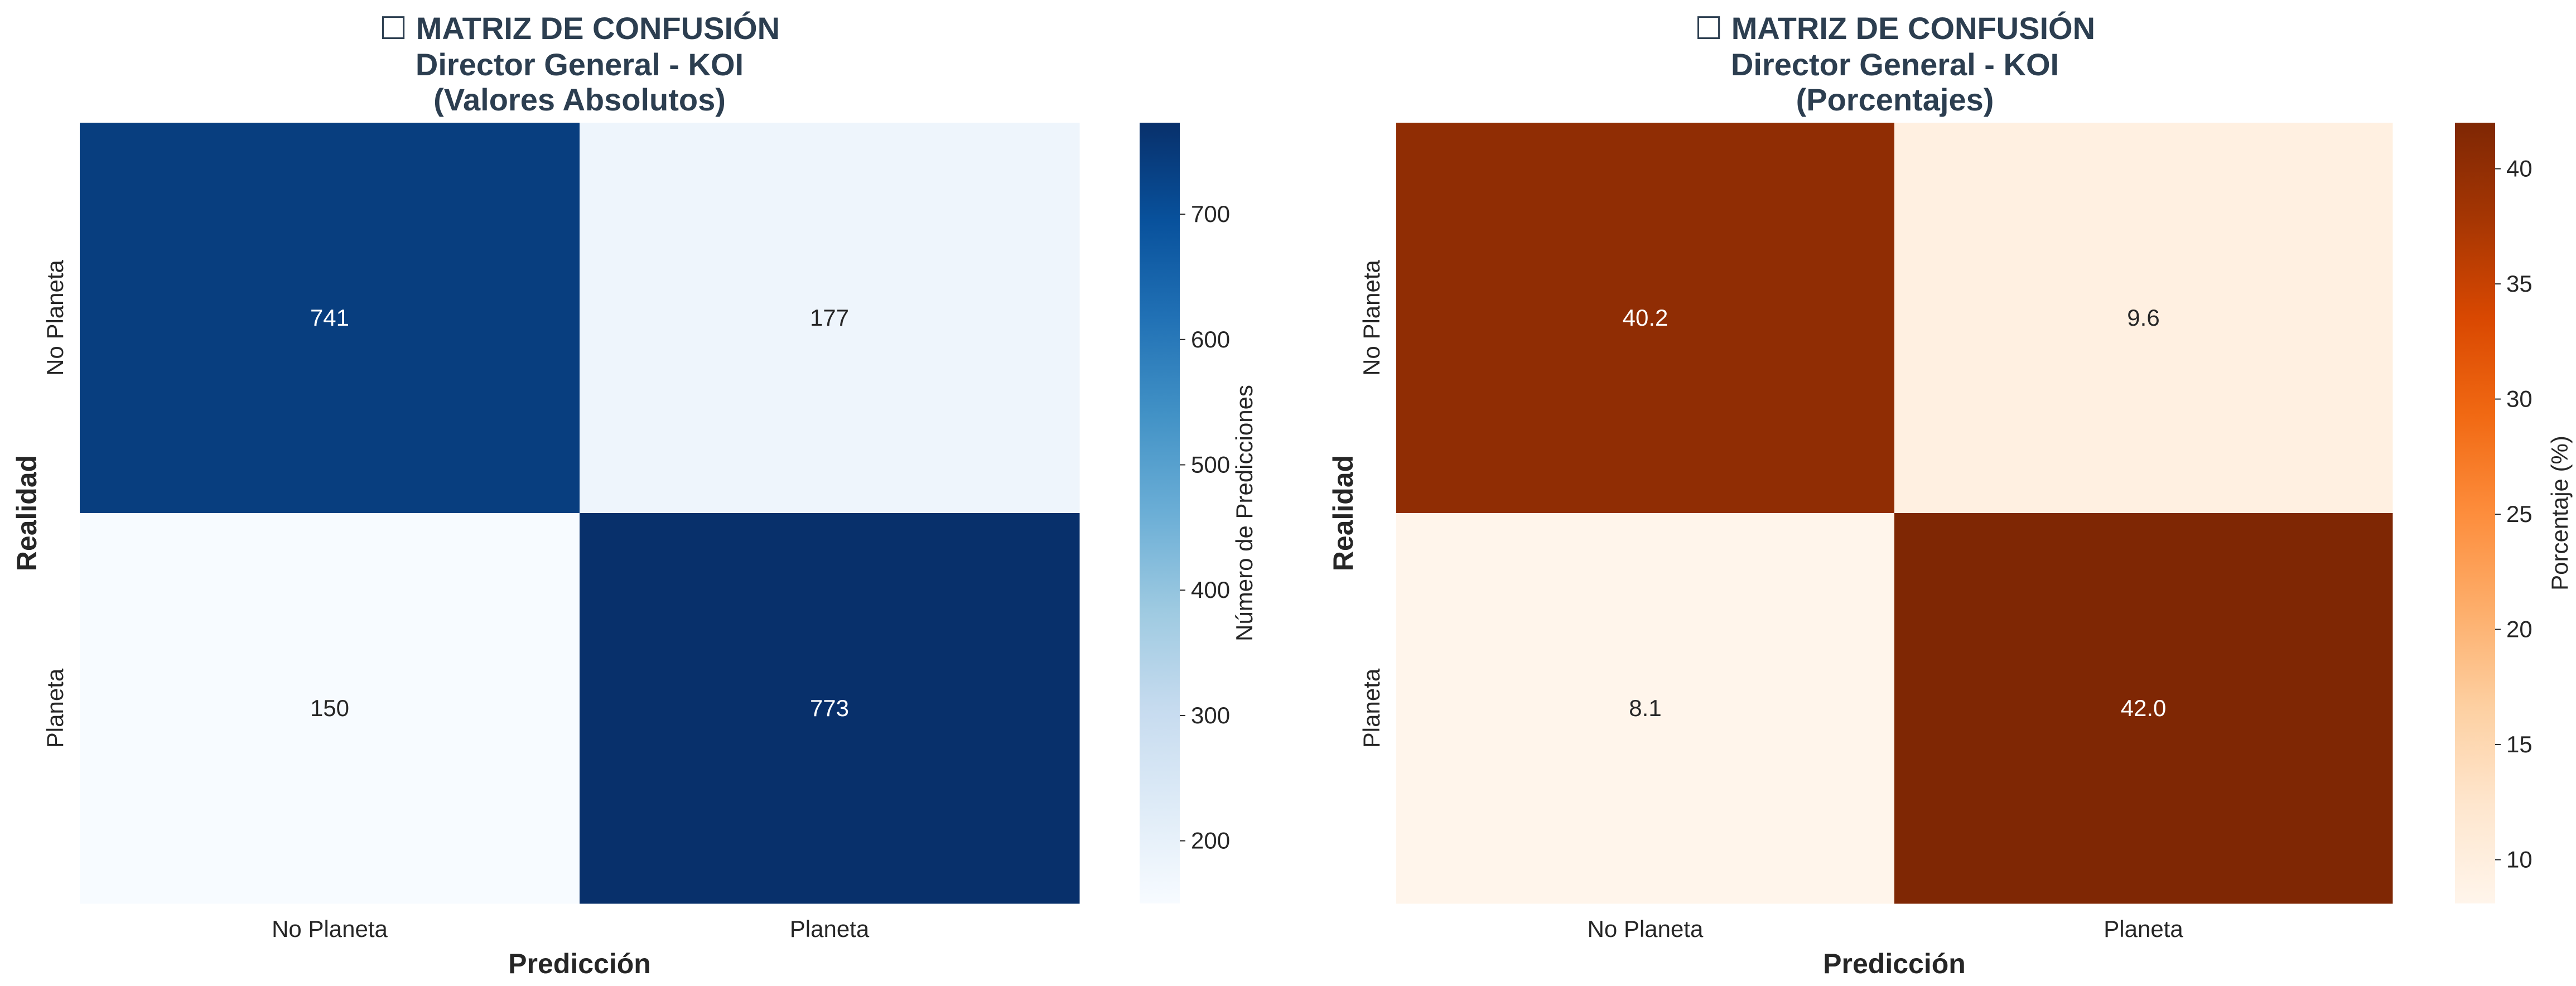 This screenshot has width=2576, height=986. Describe the element at coordinates (1244, 513) in the screenshot. I see `colorbar-label: Número de Predicciones` at that location.